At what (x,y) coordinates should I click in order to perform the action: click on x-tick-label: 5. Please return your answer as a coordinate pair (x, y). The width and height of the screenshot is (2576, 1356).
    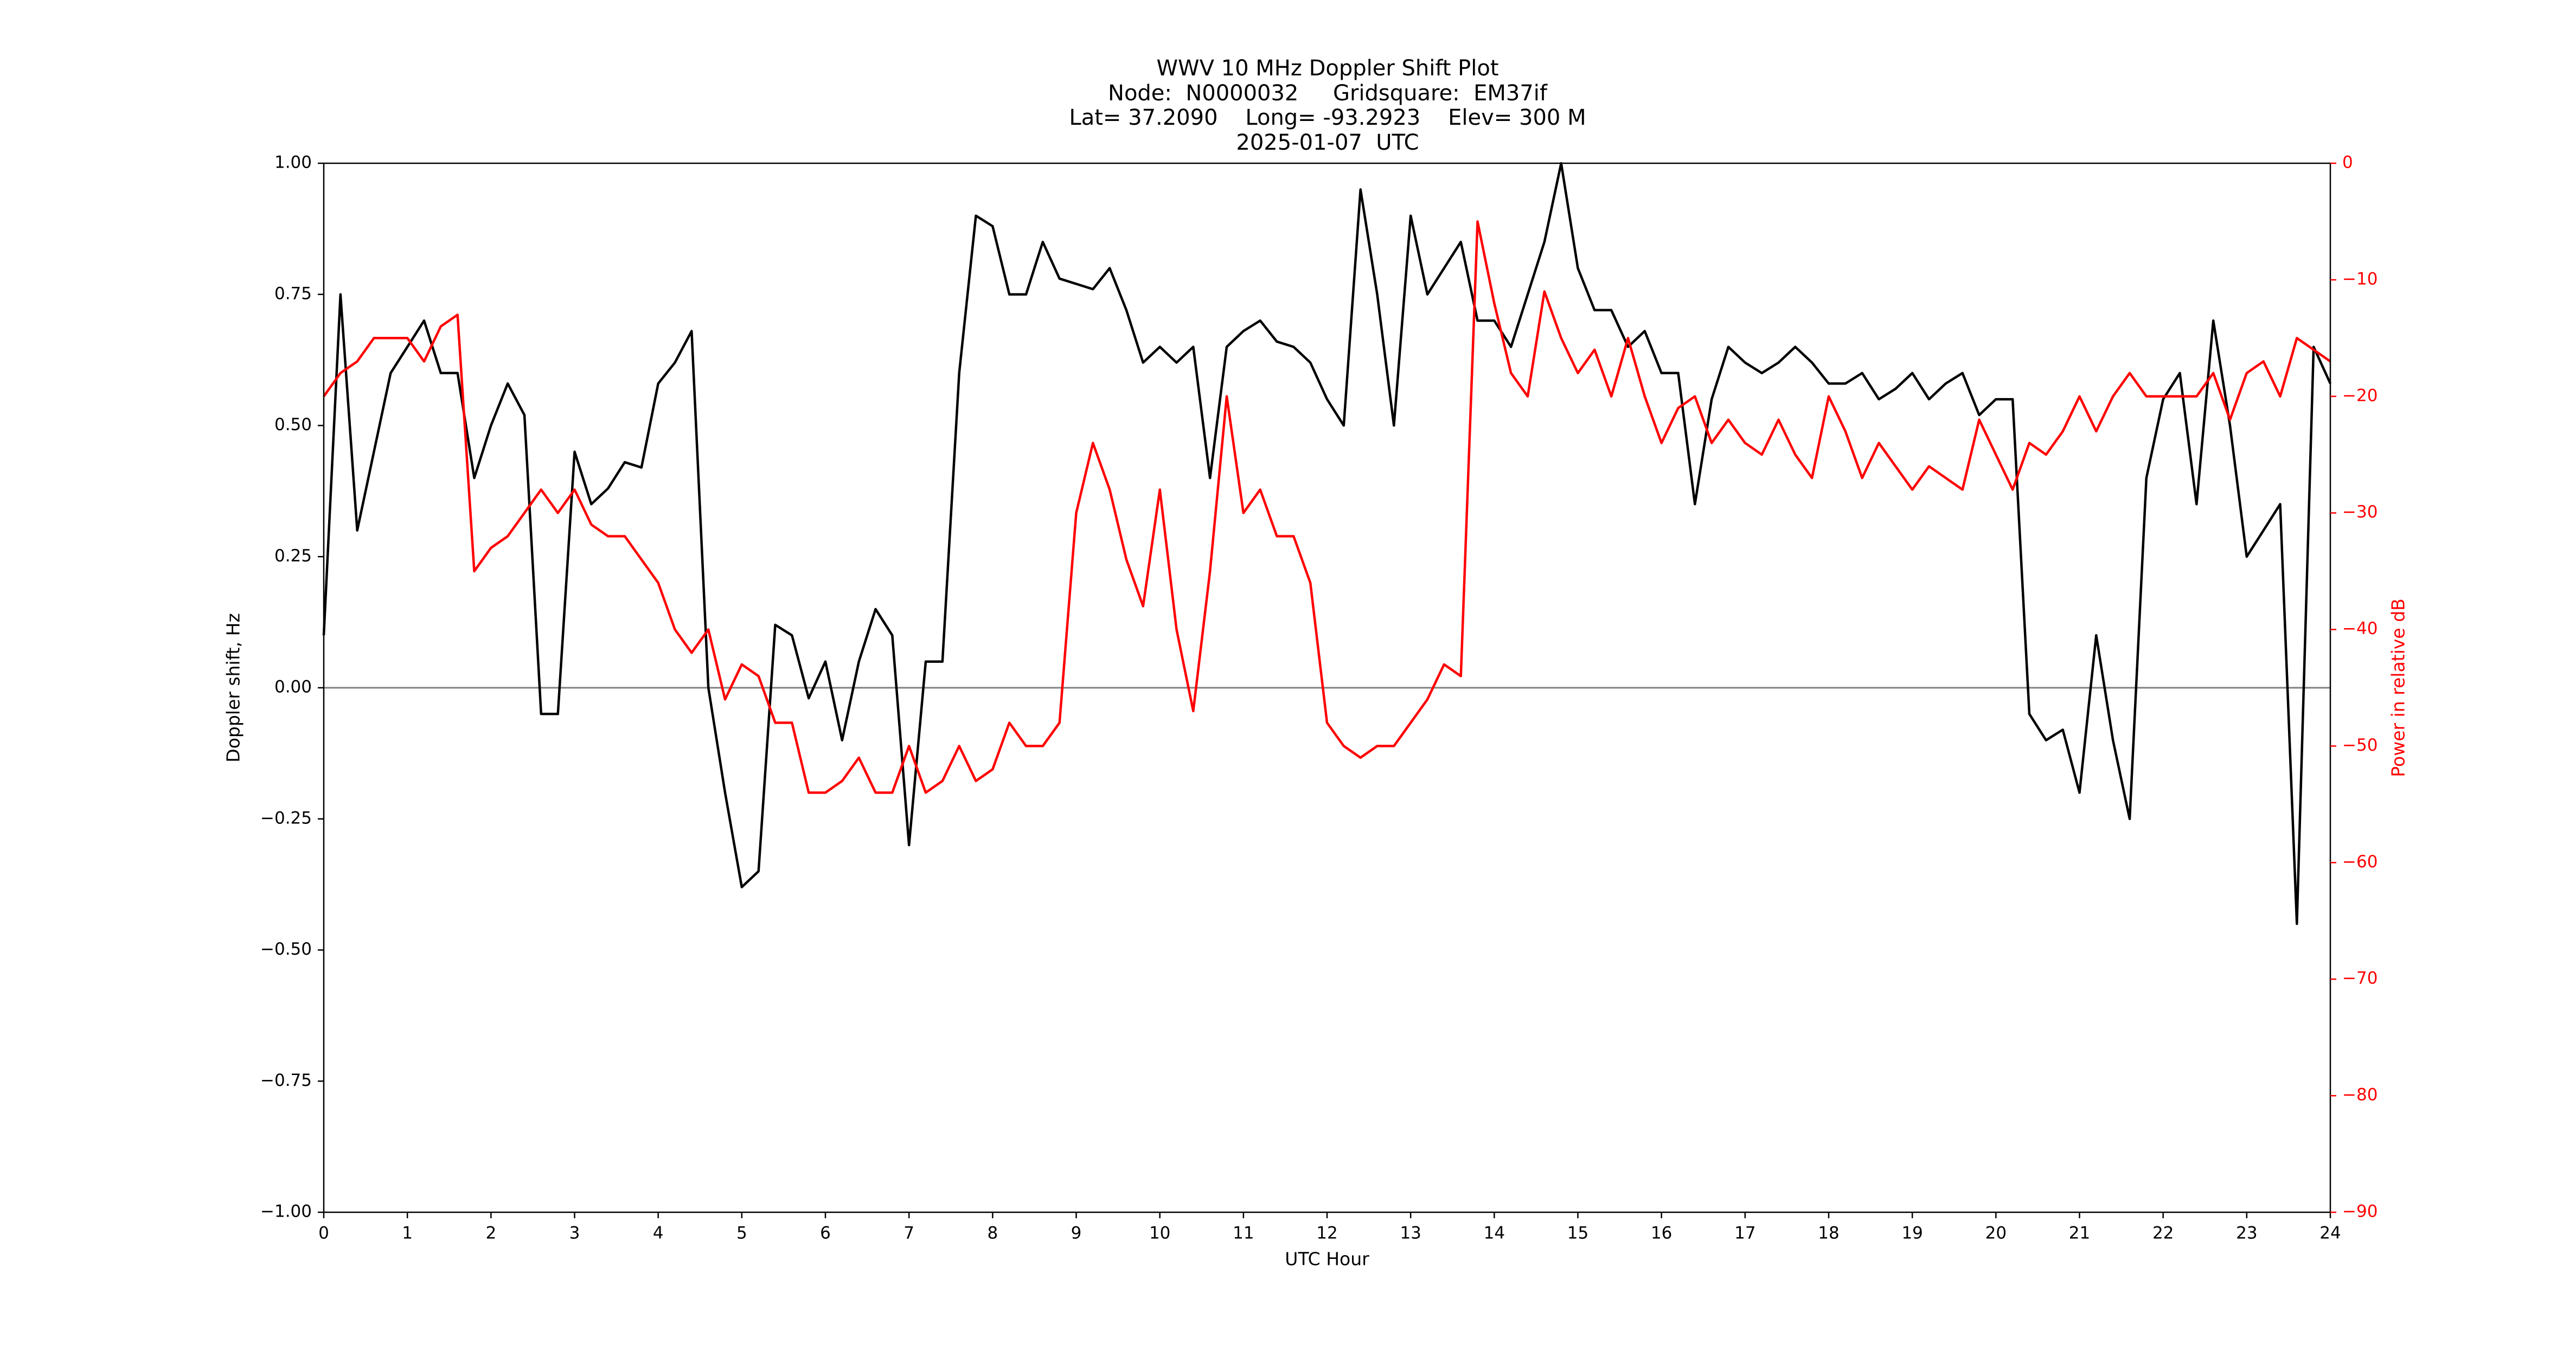
    Looking at the image, I should click on (741, 1233).